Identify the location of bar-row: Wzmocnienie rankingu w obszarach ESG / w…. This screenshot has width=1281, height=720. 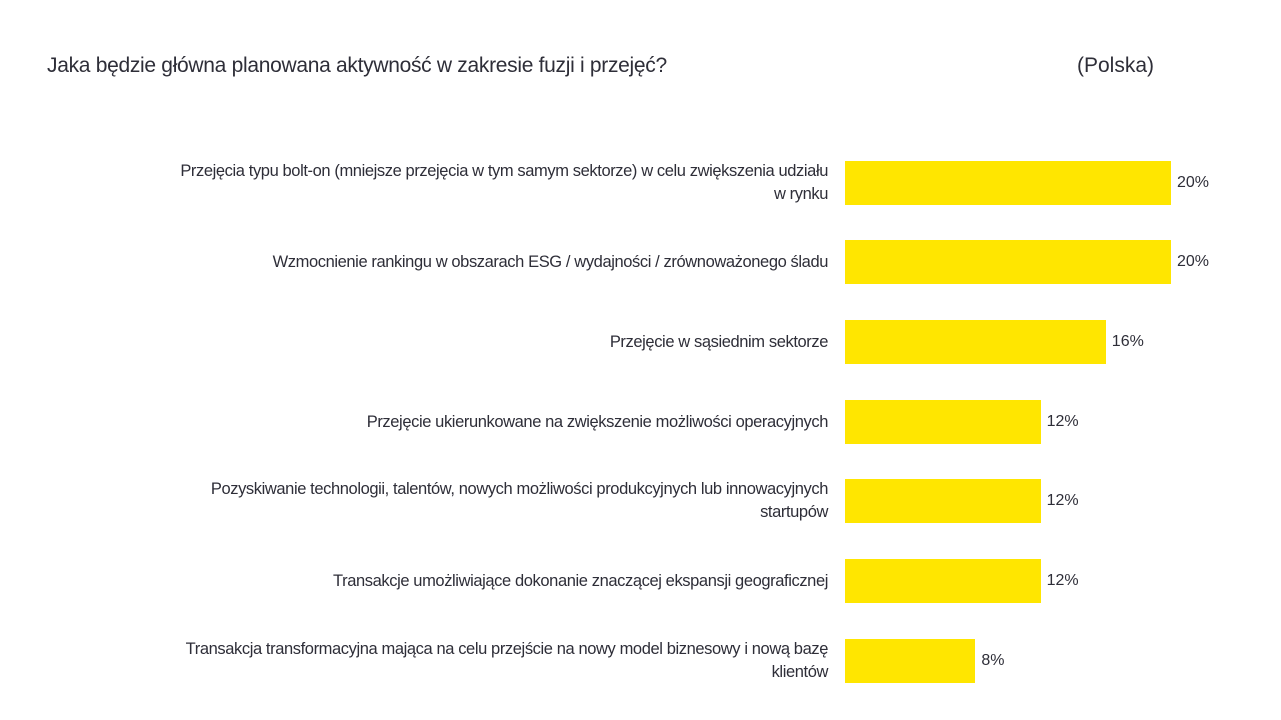
(640, 262).